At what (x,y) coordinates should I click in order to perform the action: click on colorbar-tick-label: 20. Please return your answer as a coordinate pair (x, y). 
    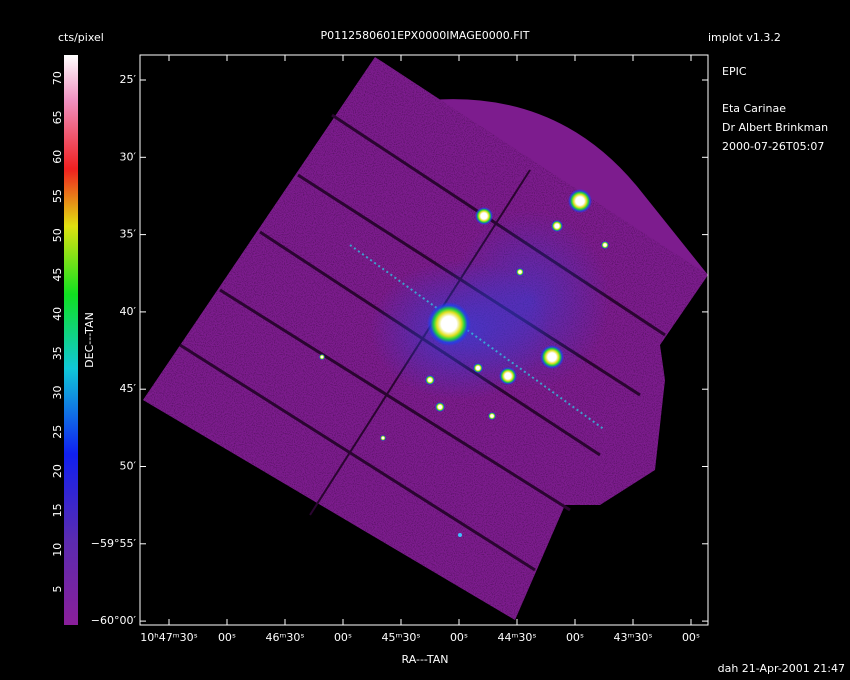
    Looking at the image, I should click on (57, 471).